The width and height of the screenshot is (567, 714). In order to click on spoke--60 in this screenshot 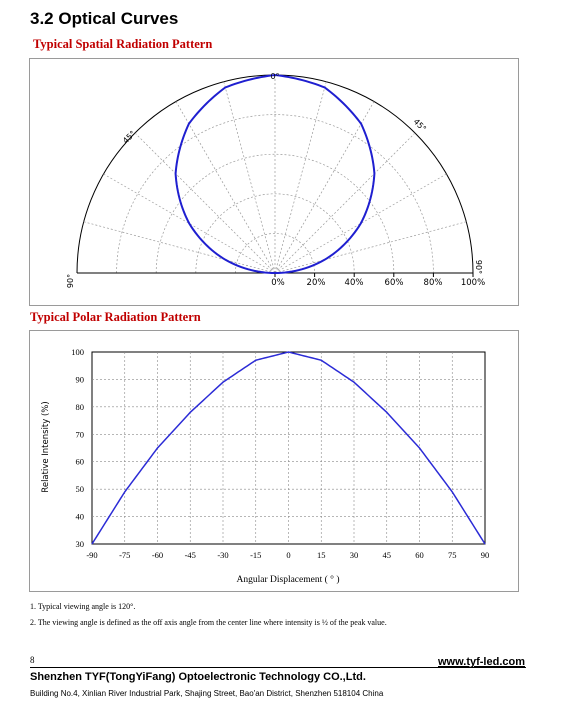, I will do `click(189, 223)`.